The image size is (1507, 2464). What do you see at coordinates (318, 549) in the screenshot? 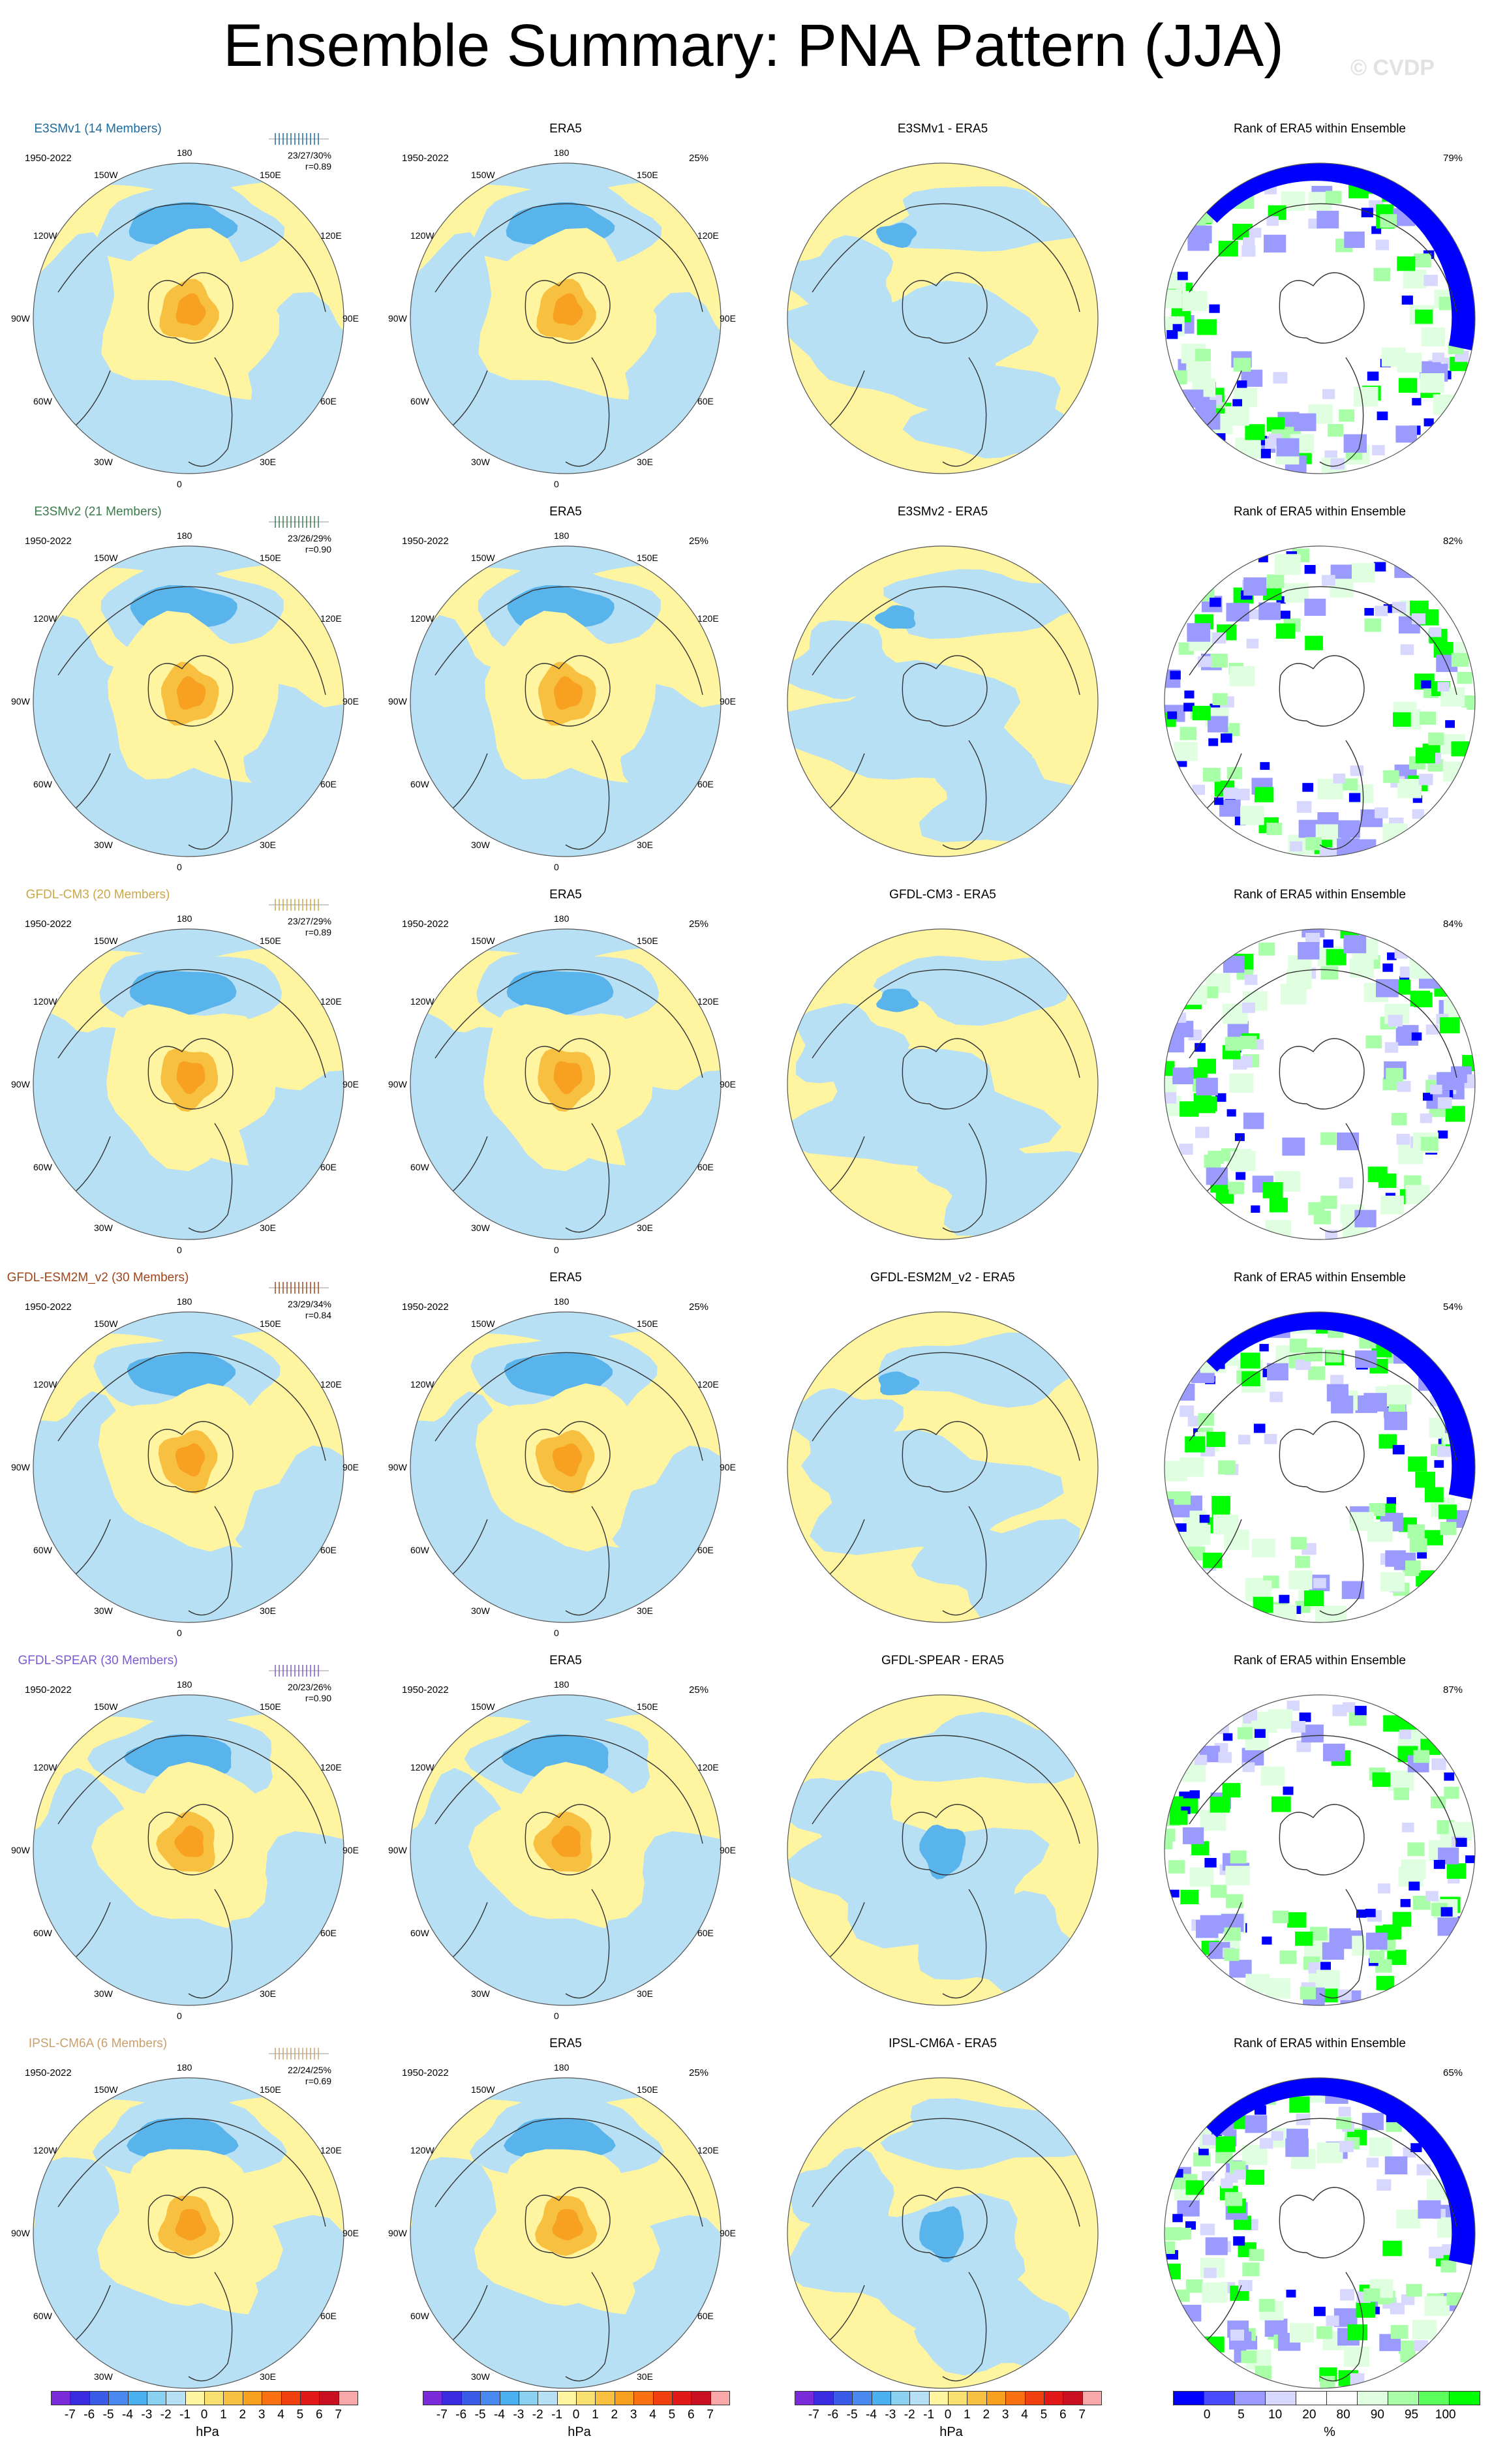
I see `pattern-correlation: r=0.90` at bounding box center [318, 549].